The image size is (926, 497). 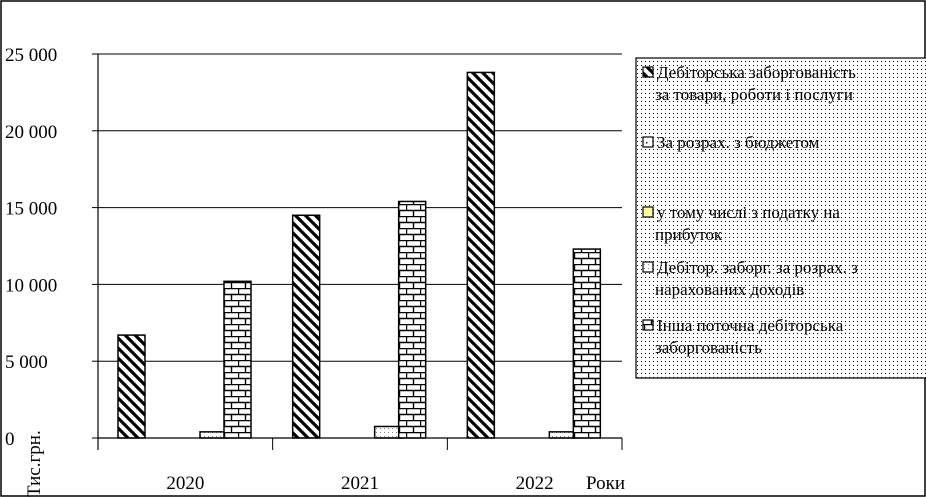 What do you see at coordinates (360, 483) in the screenshot?
I see `x-tick-label: 2021` at bounding box center [360, 483].